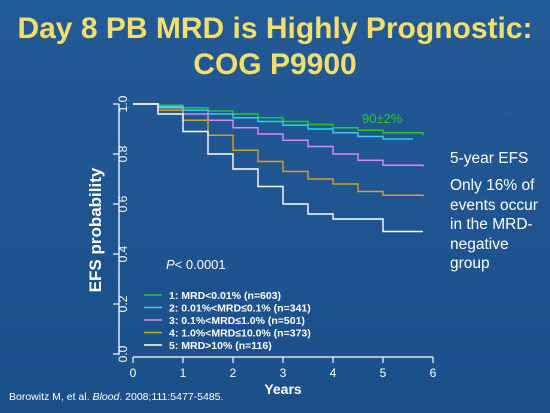 This screenshot has height=413, width=550. What do you see at coordinates (123, 153) in the screenshot?
I see `y-tick-label: 0.8` at bounding box center [123, 153].